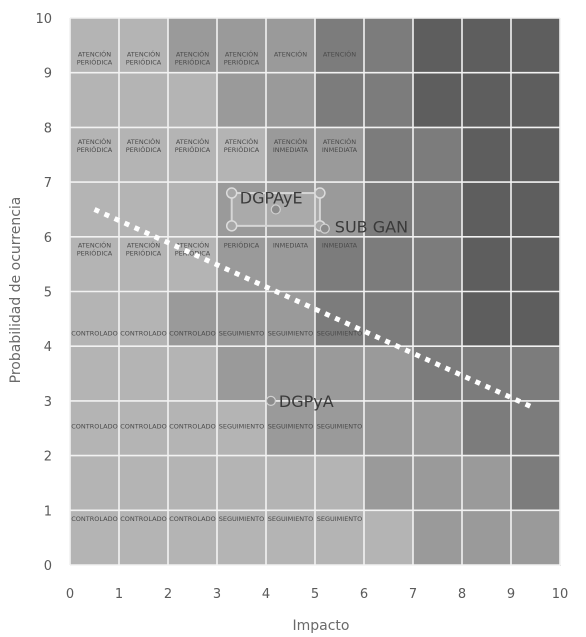 Image resolution: width=586 pixels, height=637 pixels. Describe the element at coordinates (48, 402) in the screenshot. I see `y-tick-label: 3` at that location.